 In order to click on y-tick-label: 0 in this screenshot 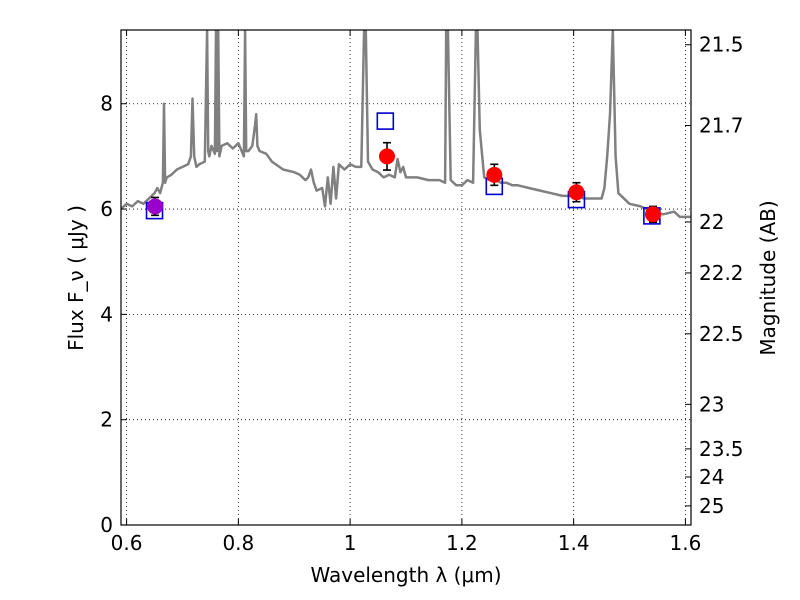, I will do `click(106, 525)`.